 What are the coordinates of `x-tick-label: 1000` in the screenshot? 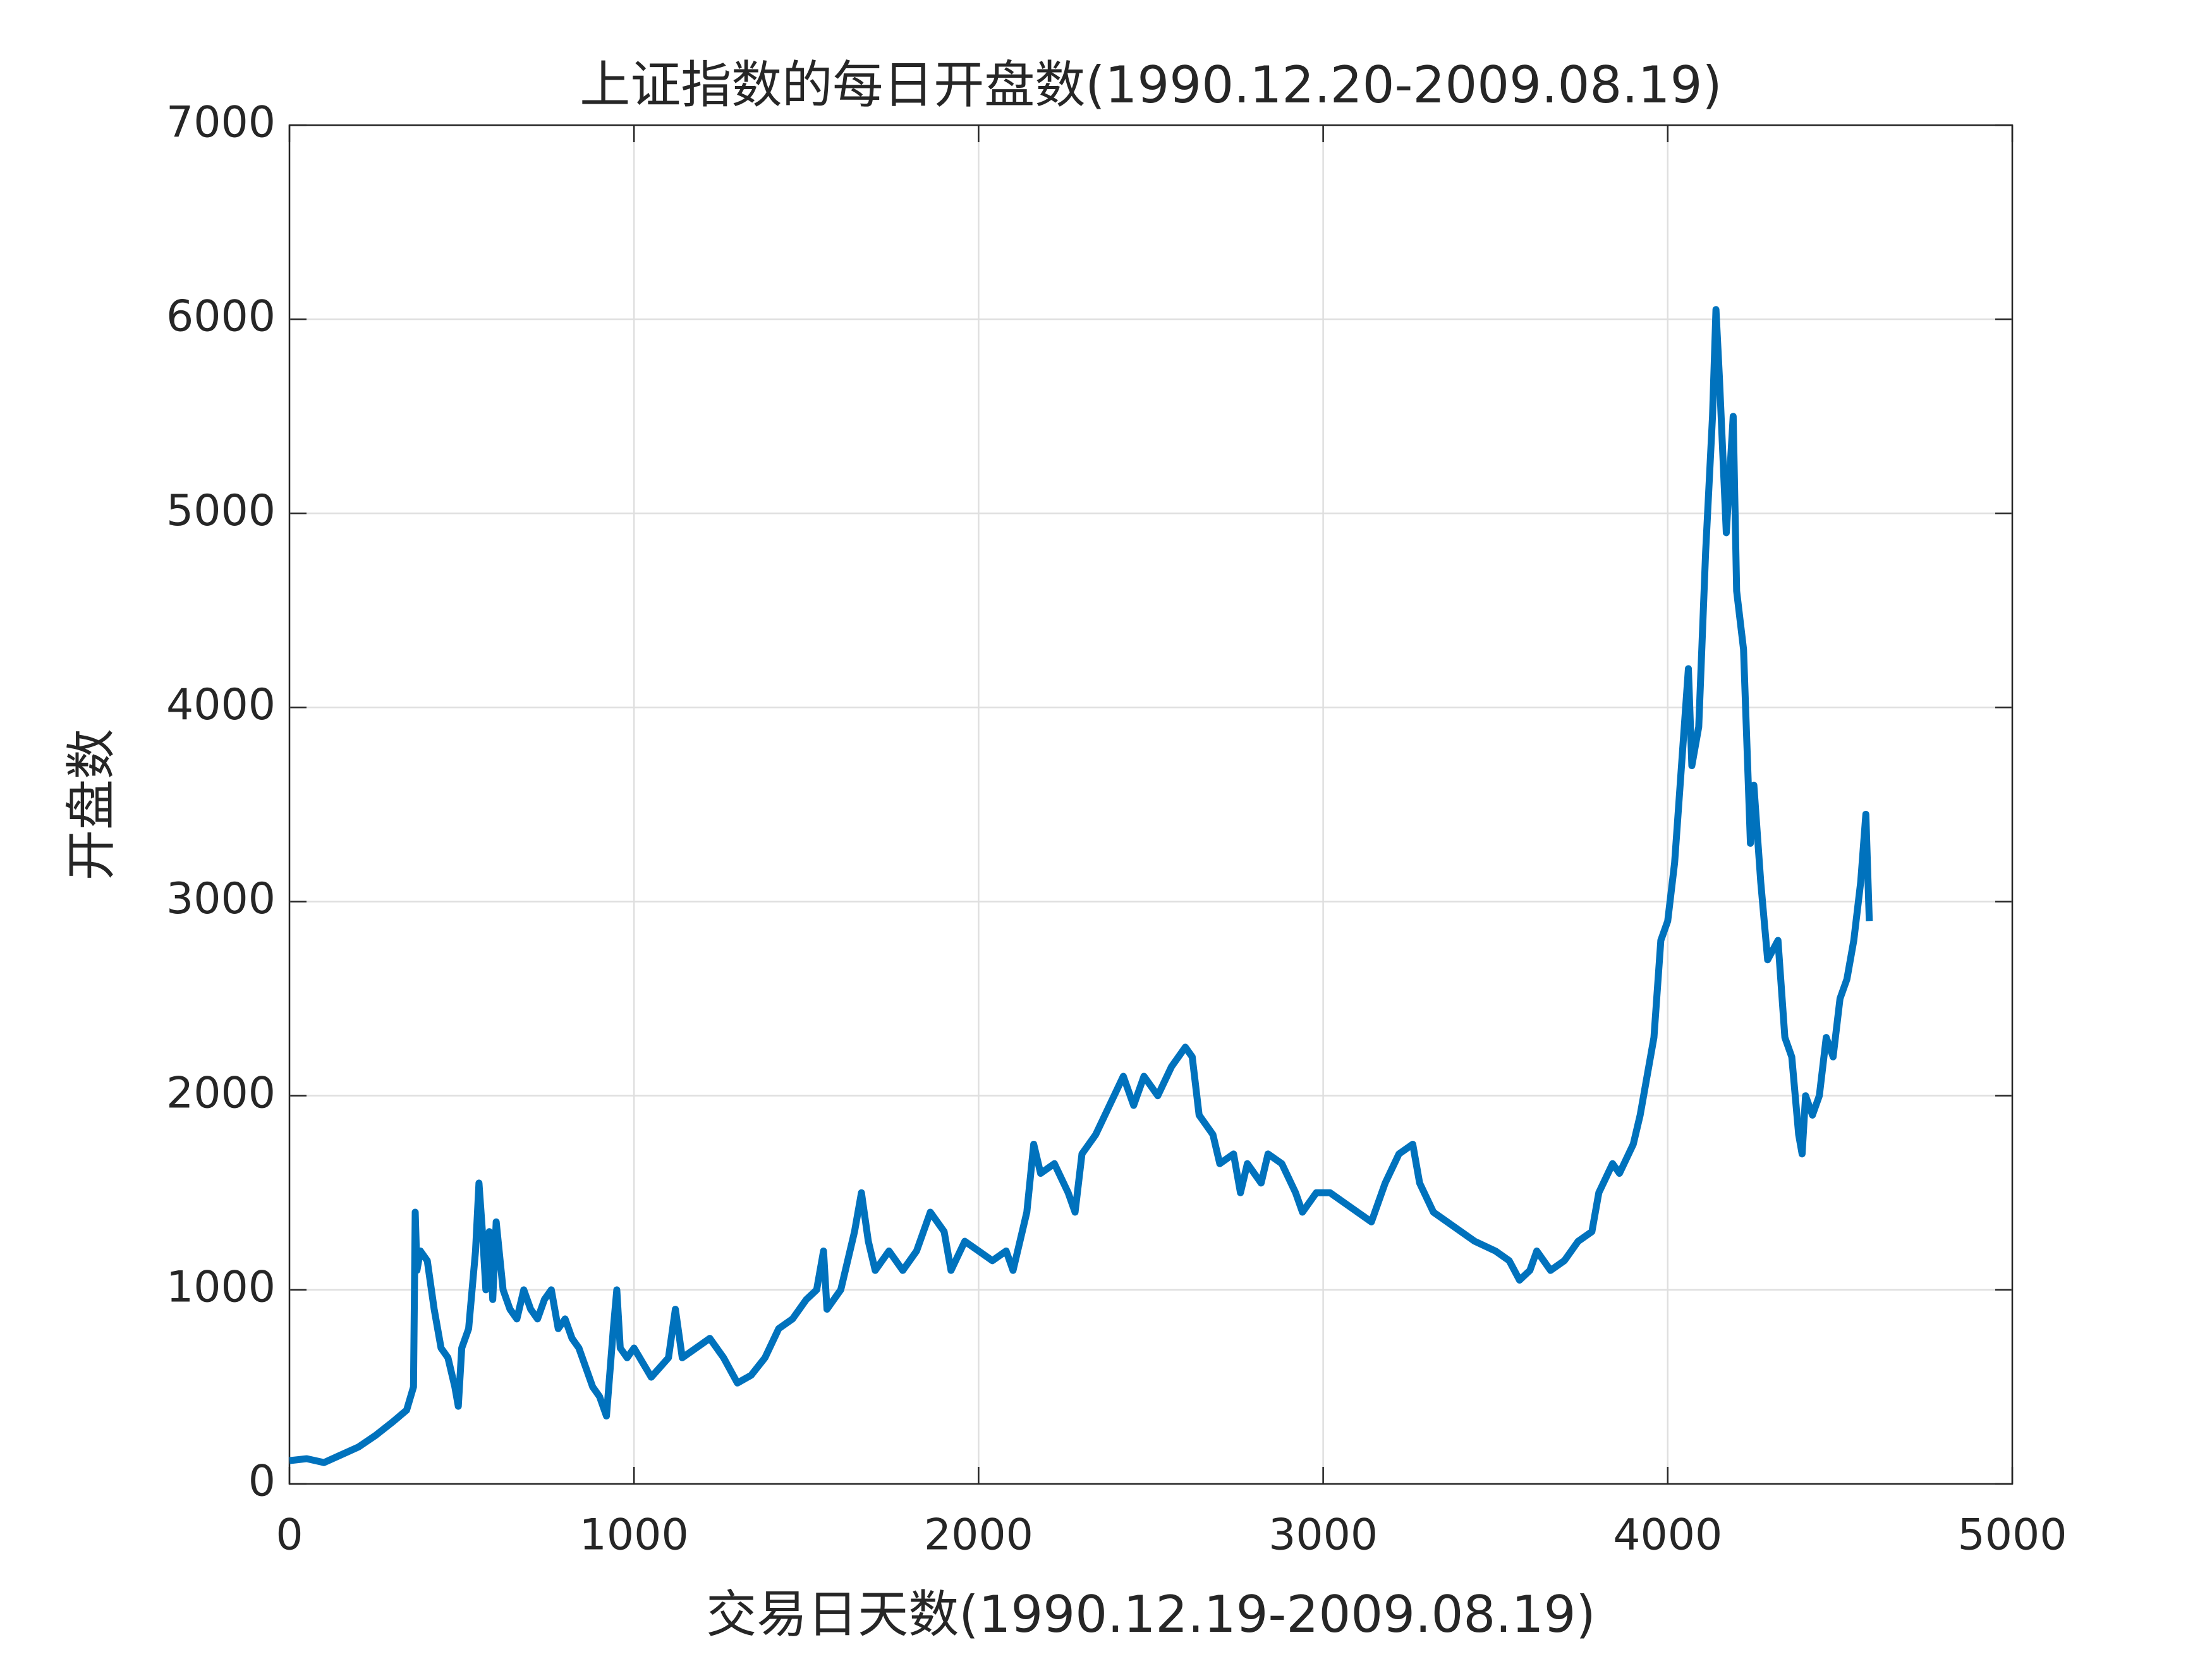 It's located at (634, 1535).